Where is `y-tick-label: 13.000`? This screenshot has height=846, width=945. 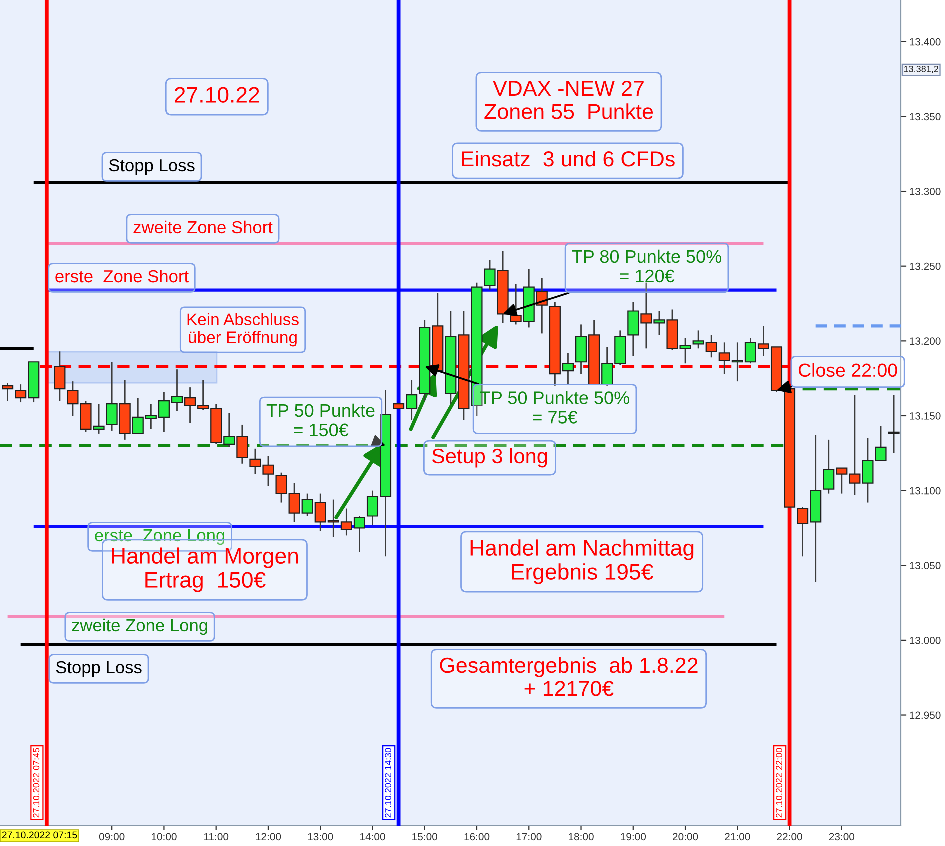 y-tick-label: 13.000 is located at coordinates (925, 640).